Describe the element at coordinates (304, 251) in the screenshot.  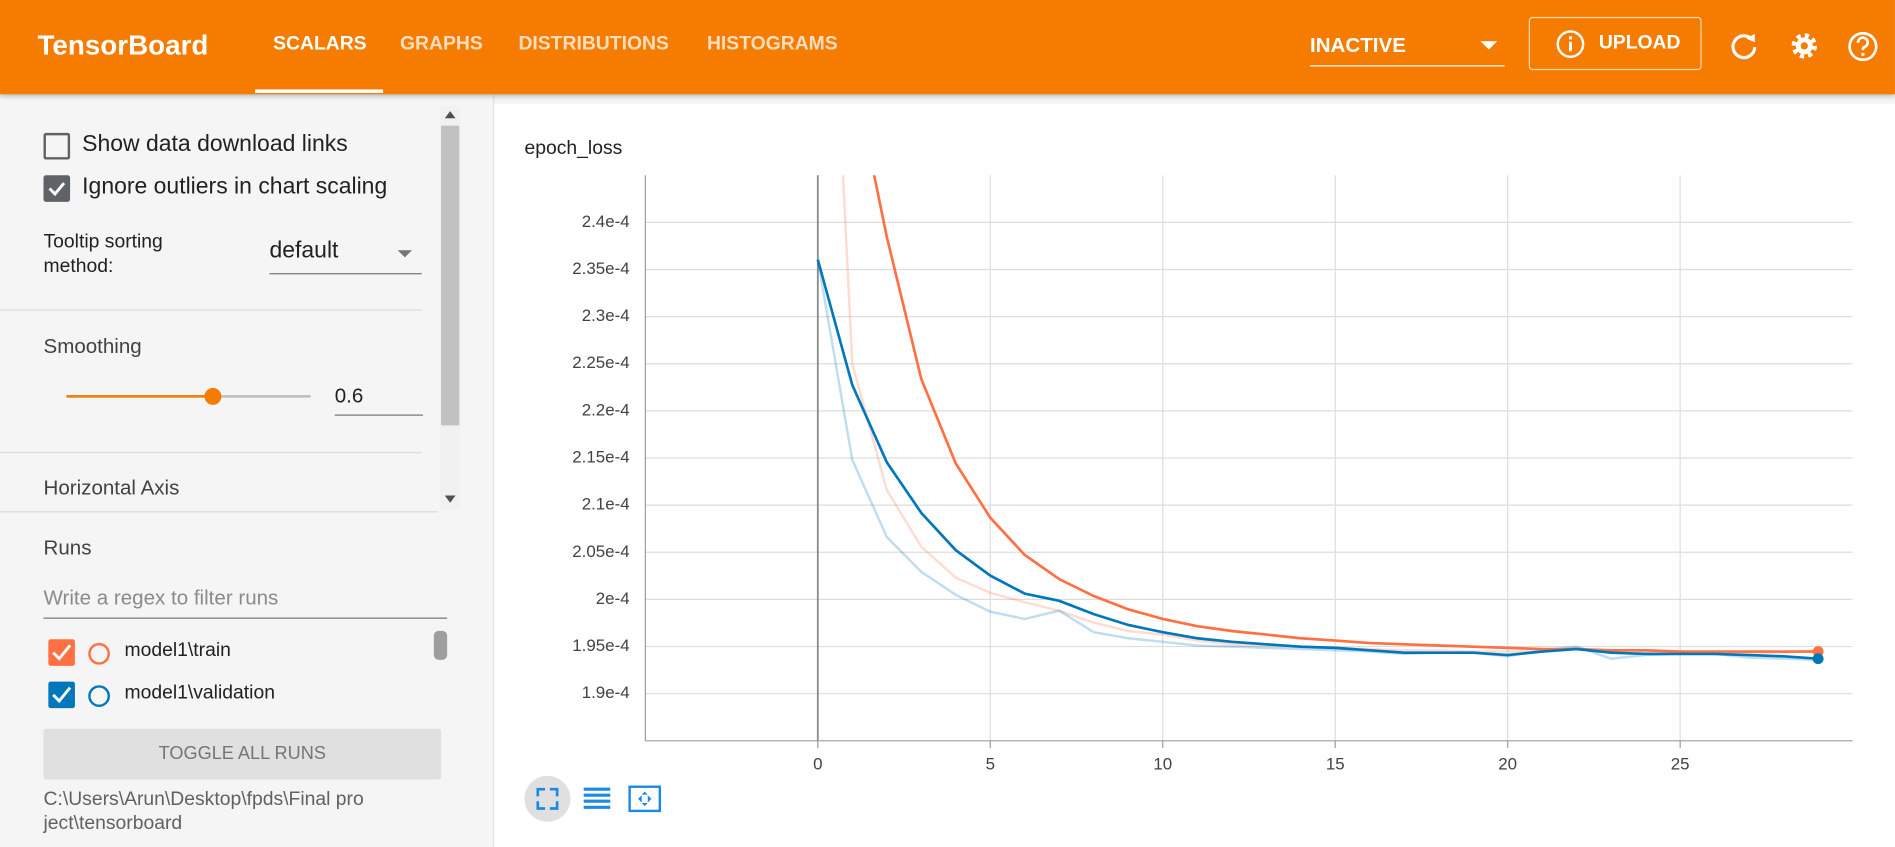
I see `tooltip-sort-value: default` at that location.